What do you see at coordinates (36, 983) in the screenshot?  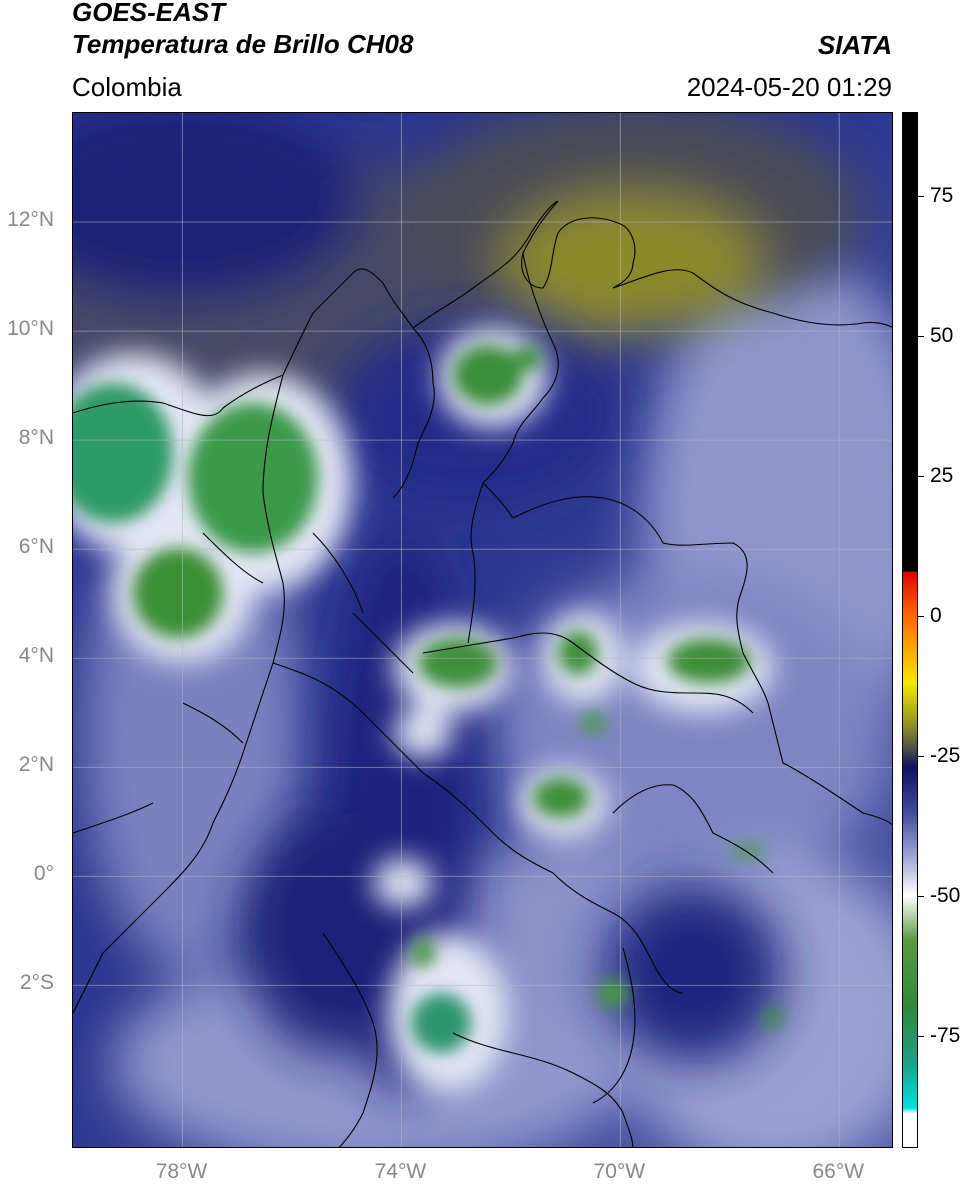 I see `lat-tick-label: 2°S` at bounding box center [36, 983].